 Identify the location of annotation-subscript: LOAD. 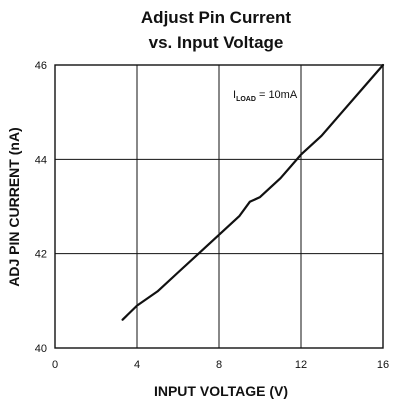
(246, 99).